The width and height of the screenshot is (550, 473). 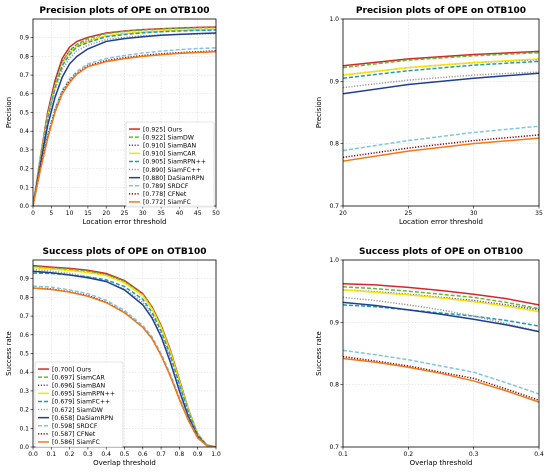 What do you see at coordinates (165, 194) in the screenshot?
I see `legend-entry: [0.778] CFNet` at bounding box center [165, 194].